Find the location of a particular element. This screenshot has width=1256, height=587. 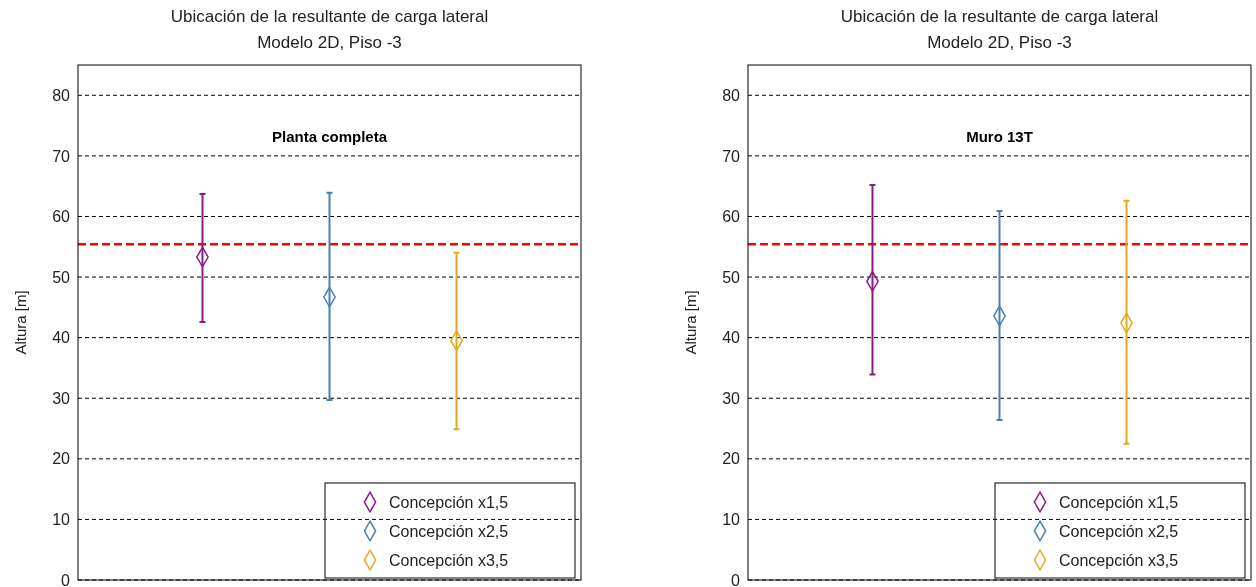

annotation: Muro 13T is located at coordinates (999, 137).